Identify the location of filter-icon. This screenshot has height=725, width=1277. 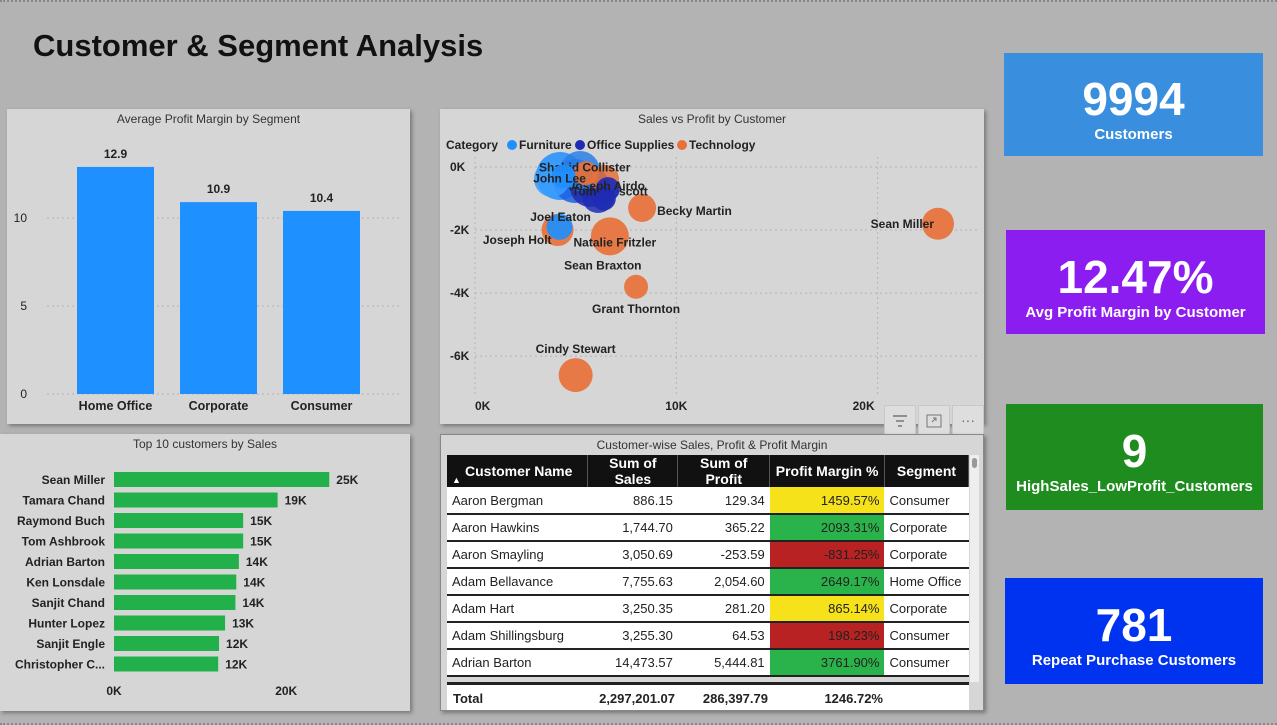
(900, 420).